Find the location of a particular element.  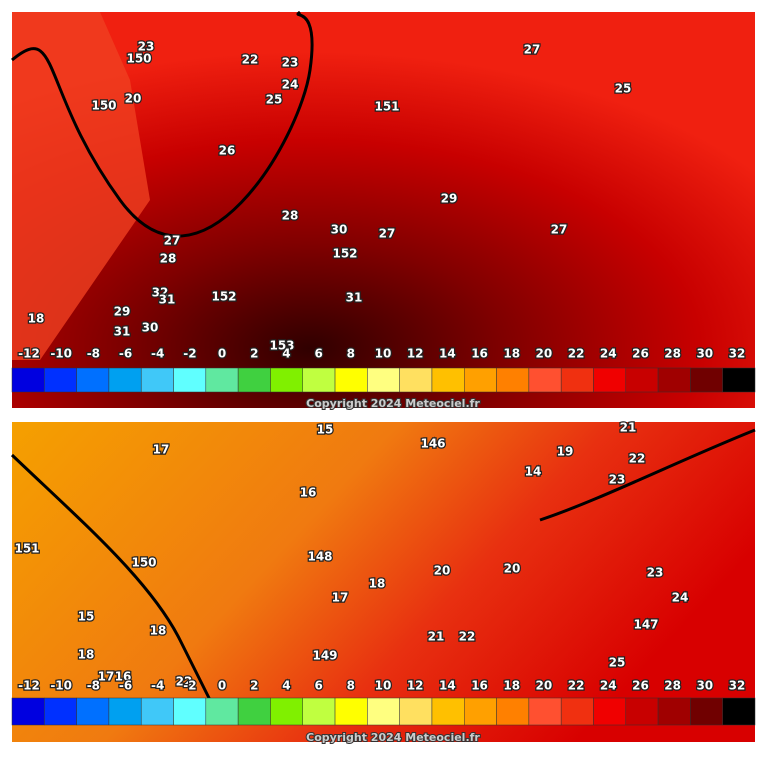

scale-label: -4 is located at coordinates (157, 686).